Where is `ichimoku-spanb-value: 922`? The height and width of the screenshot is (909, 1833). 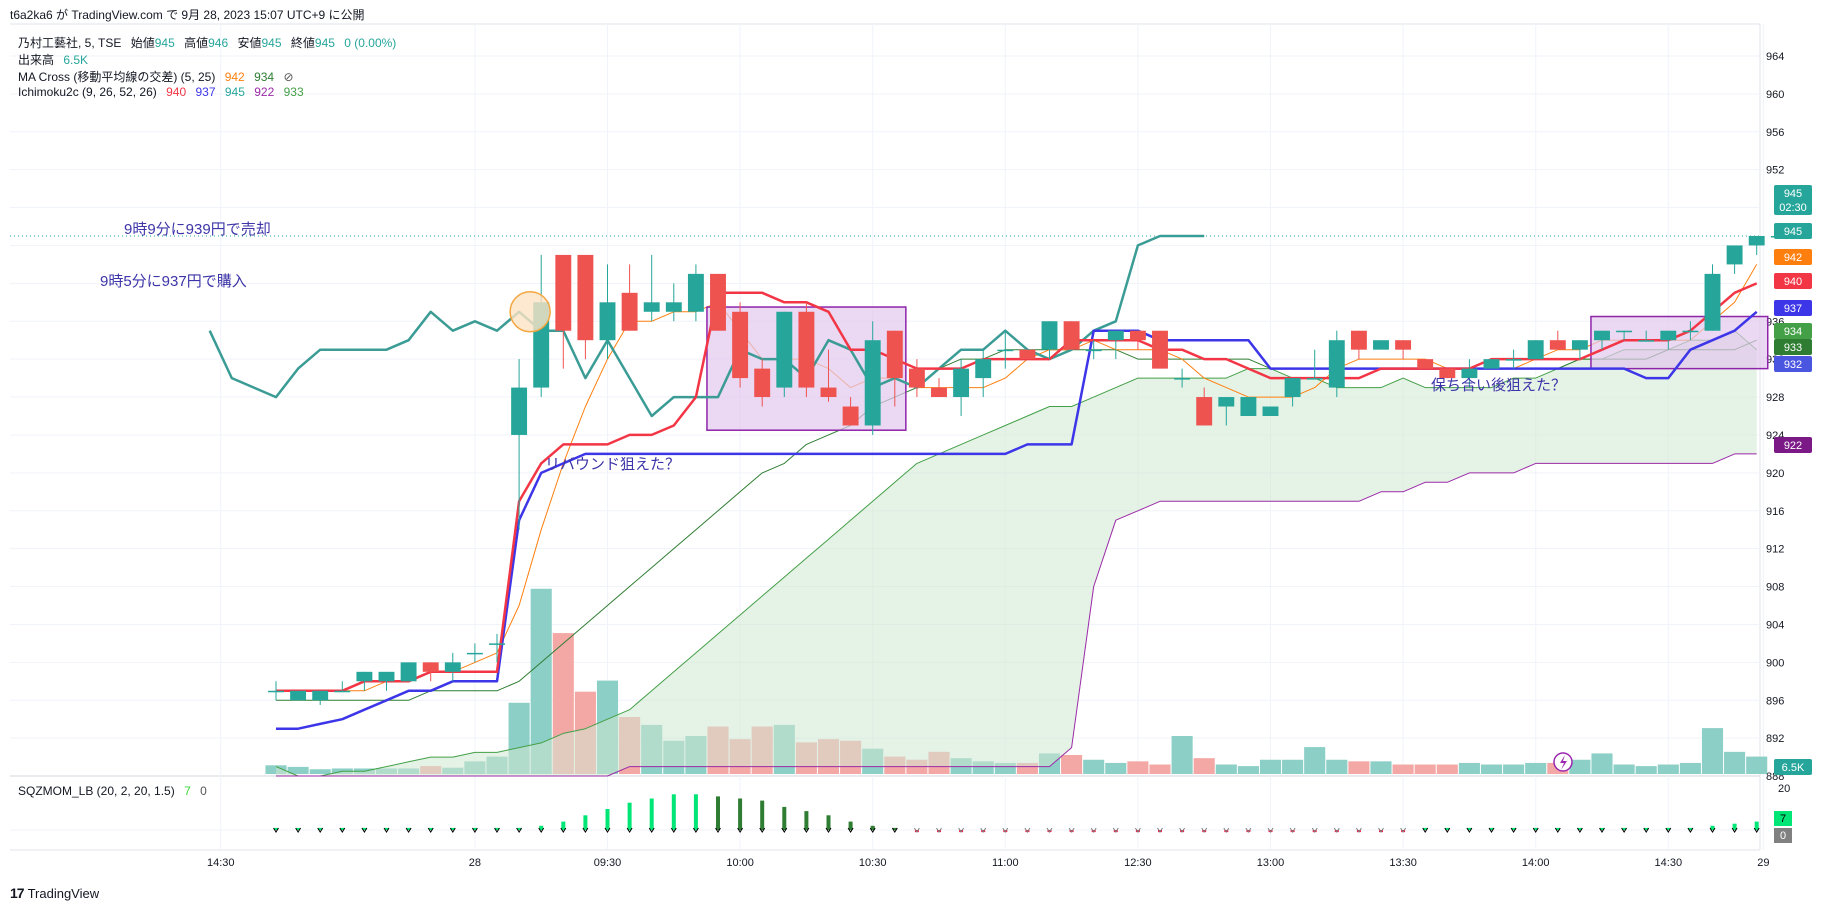 ichimoku-spanb-value: 922 is located at coordinates (264, 92).